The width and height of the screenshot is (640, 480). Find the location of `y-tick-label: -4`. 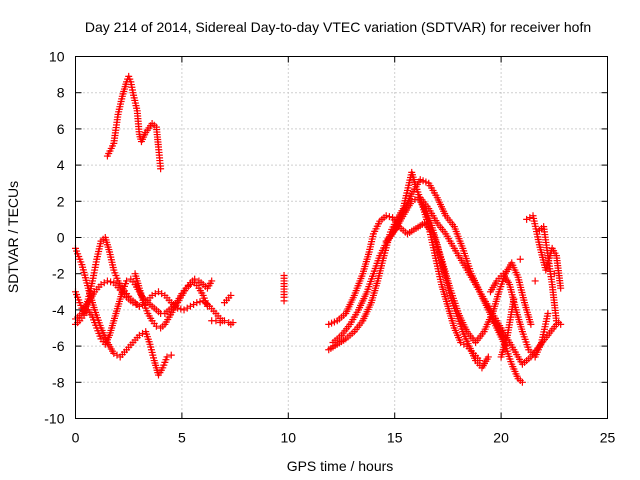

y-tick-label: -4 is located at coordinates (58, 310).